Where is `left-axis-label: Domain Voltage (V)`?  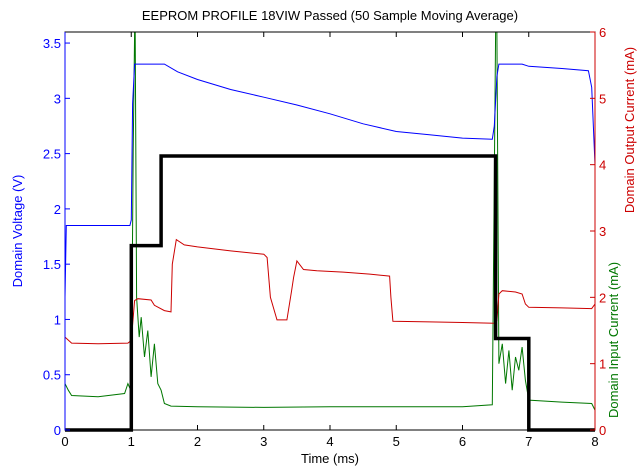 left-axis-label: Domain Voltage (V) is located at coordinates (17, 231).